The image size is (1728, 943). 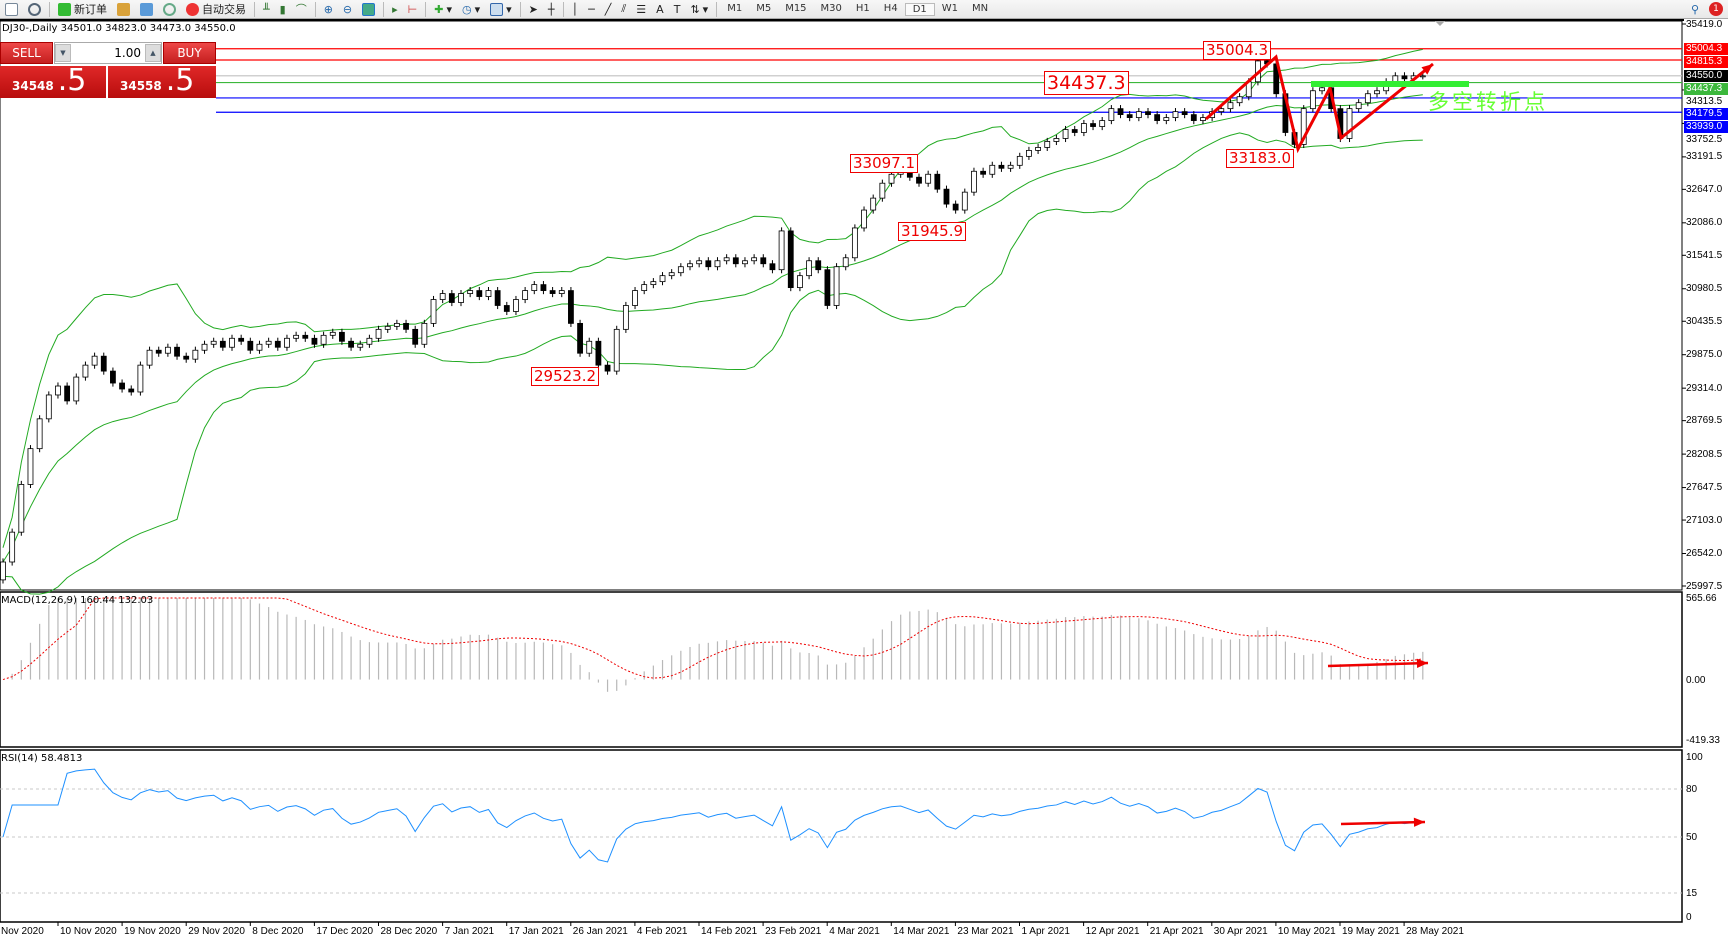 What do you see at coordinates (26, 53) in the screenshot?
I see `sell-button: SELL` at bounding box center [26, 53].